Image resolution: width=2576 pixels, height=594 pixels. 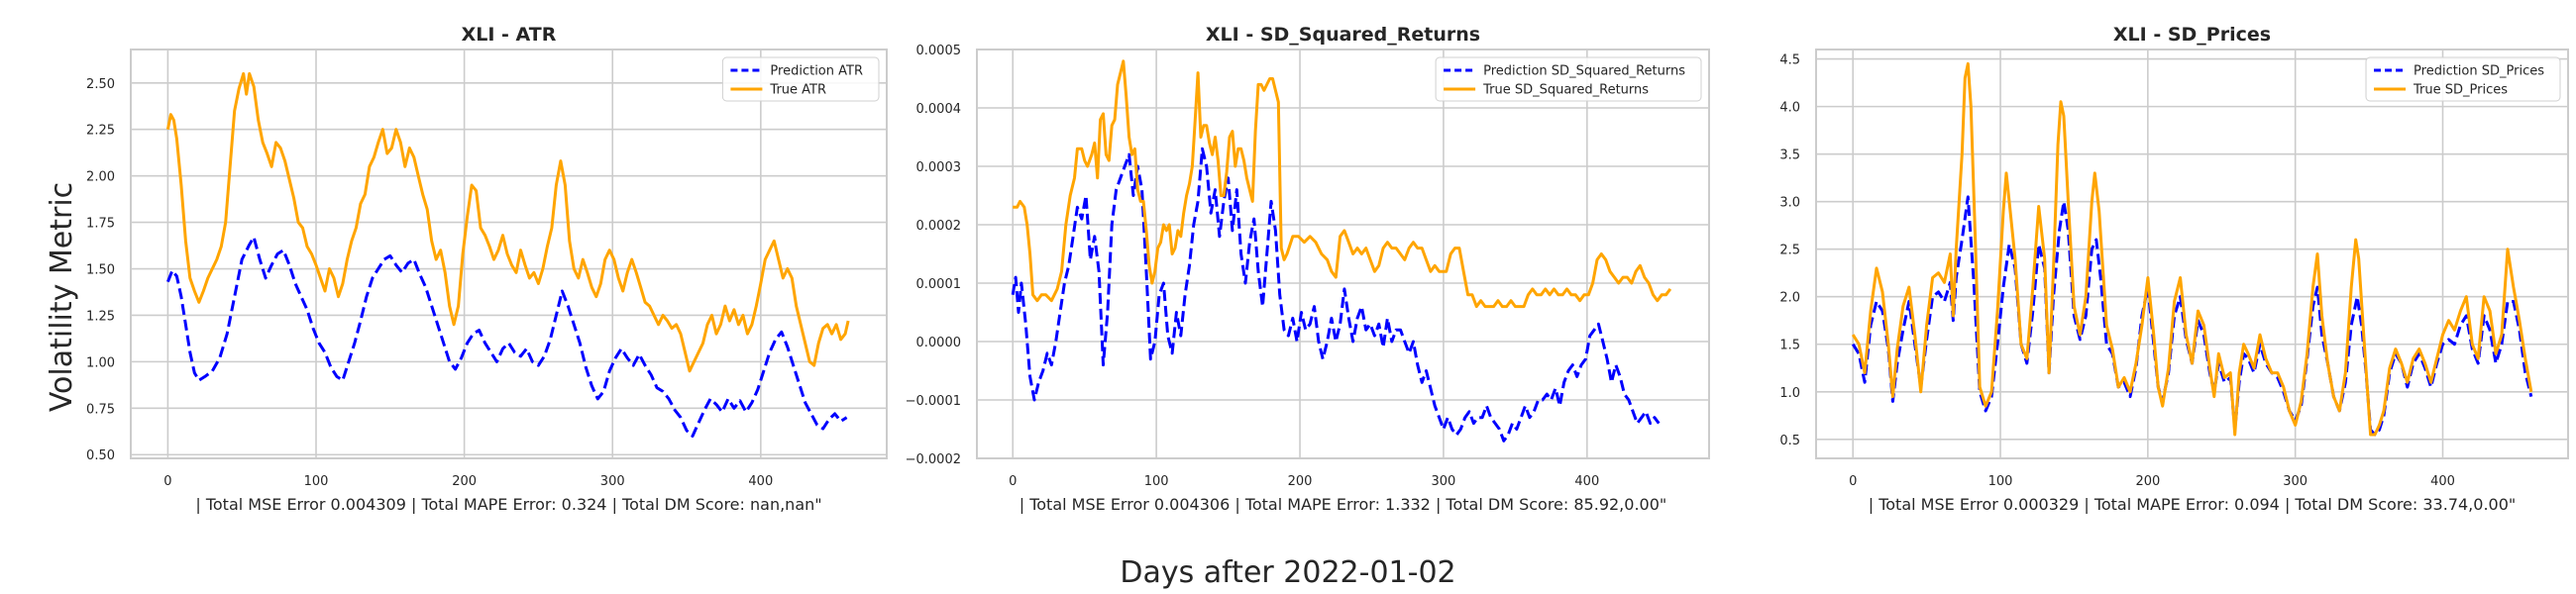 What do you see at coordinates (934, 459) in the screenshot?
I see `y-tick-label: −0.0002` at bounding box center [934, 459].